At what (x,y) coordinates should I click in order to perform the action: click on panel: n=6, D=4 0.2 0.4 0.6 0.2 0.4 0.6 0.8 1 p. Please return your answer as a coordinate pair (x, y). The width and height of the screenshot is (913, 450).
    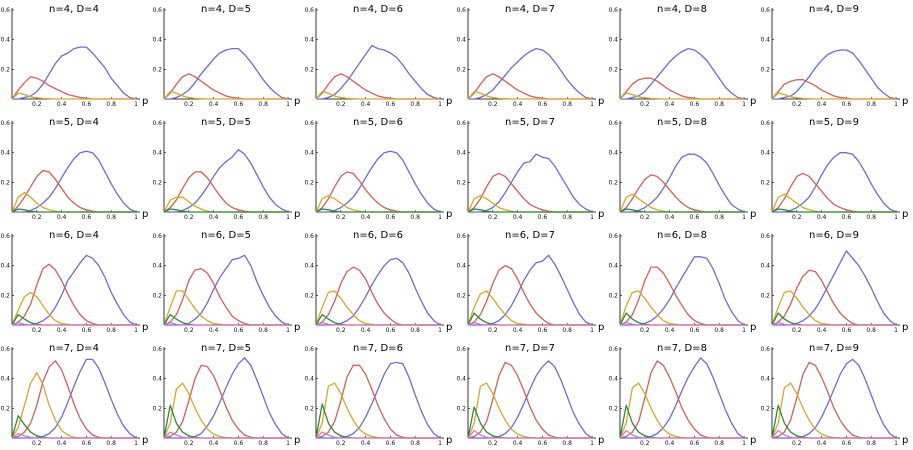
    Looking at the image, I should click on (74, 282).